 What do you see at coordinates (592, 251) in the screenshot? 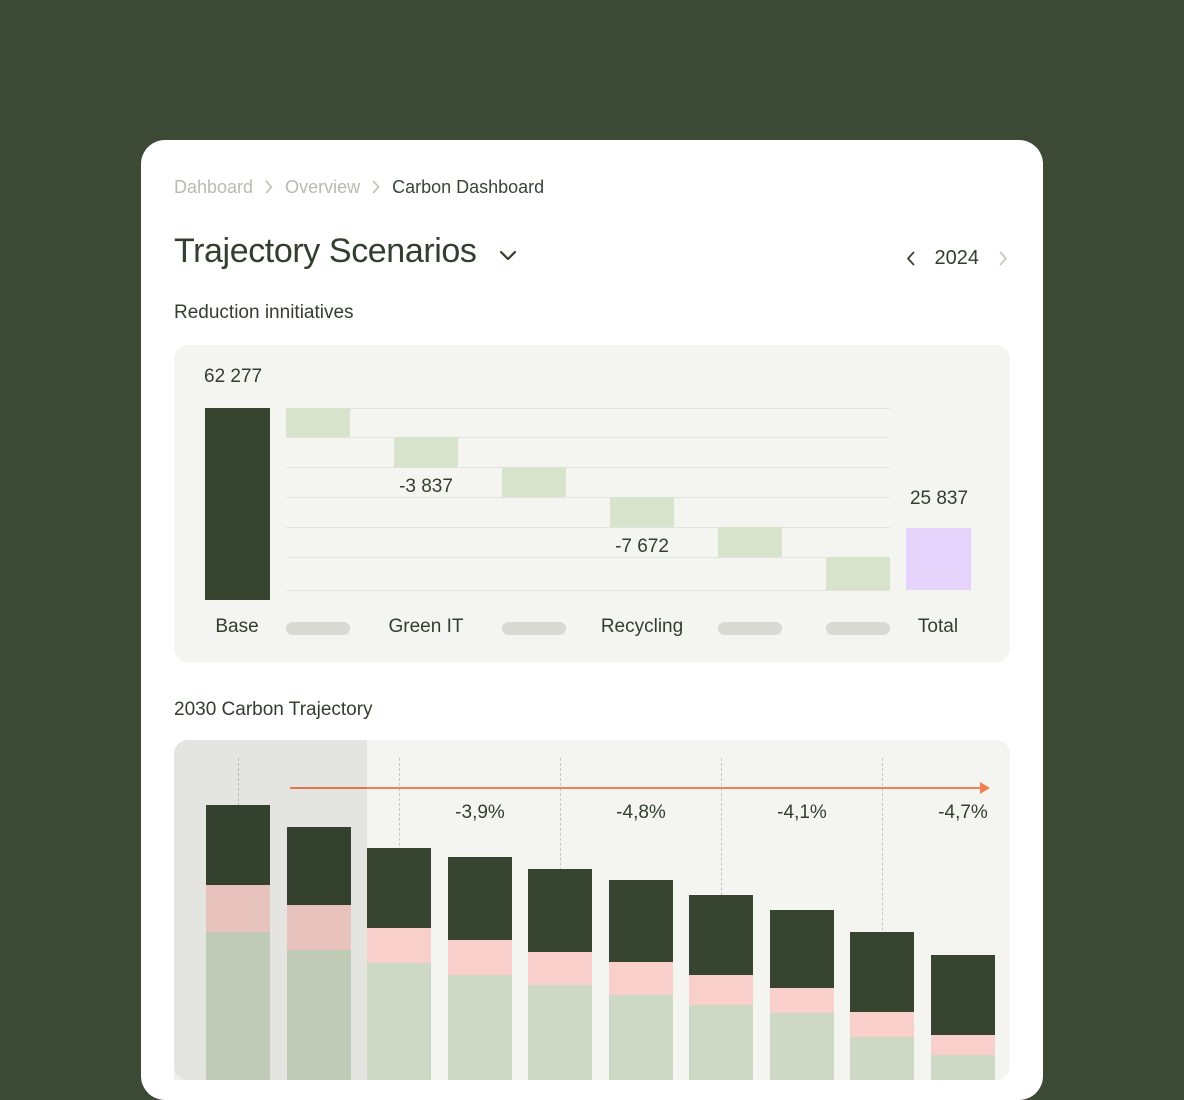
I see `title-row: Trajectory Scenarios 2024` at bounding box center [592, 251].